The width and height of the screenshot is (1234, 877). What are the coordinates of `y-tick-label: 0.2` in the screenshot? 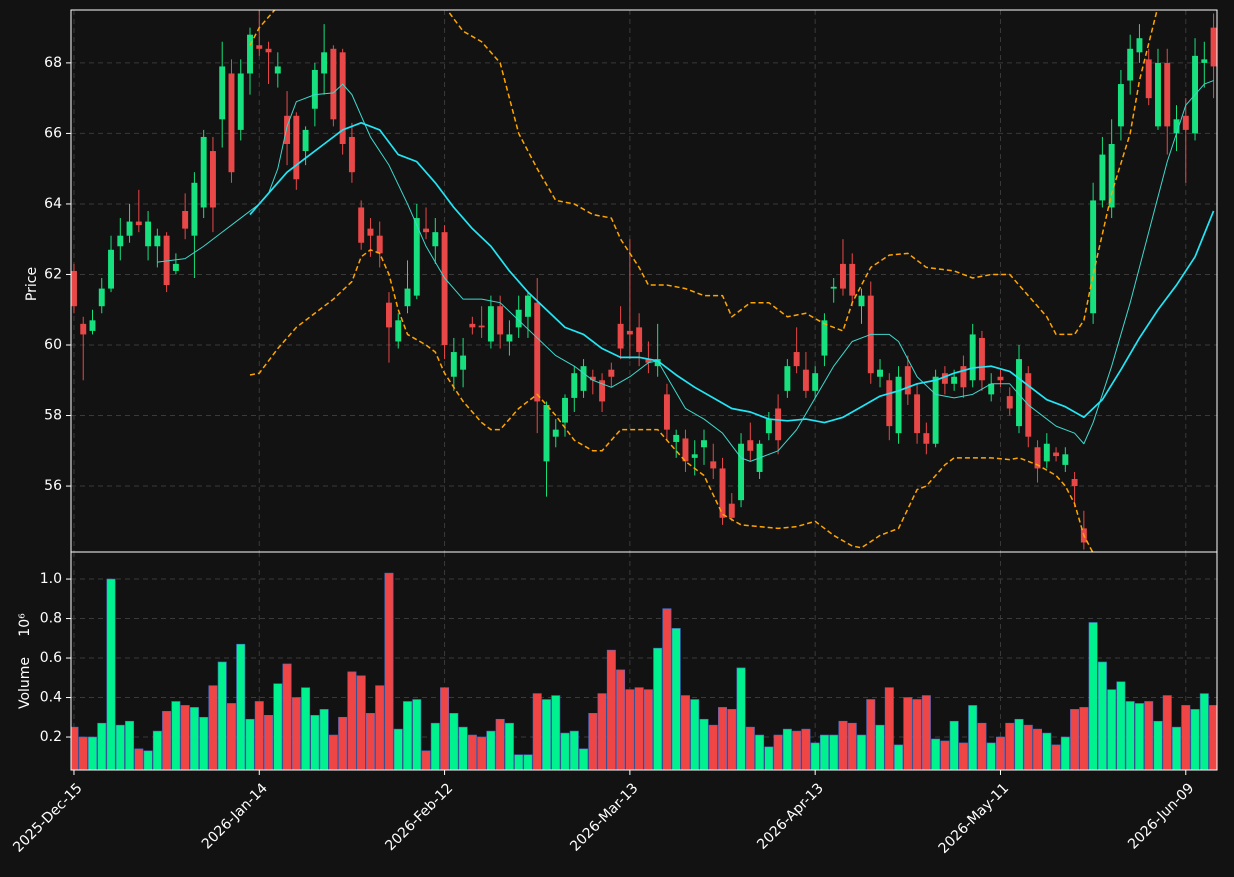 It's located at (51, 737).